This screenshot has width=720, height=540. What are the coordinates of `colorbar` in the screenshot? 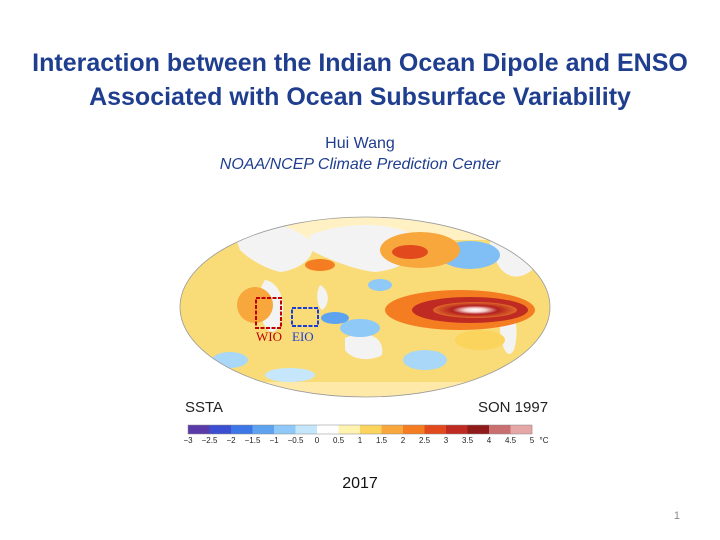 It's located at (360, 429).